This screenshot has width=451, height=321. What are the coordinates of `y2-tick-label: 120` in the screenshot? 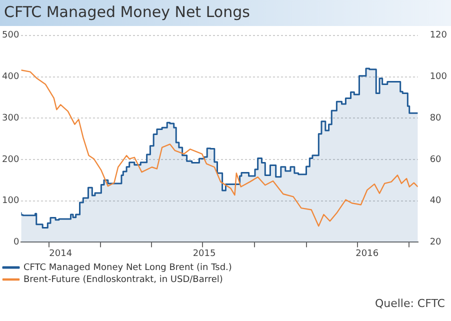 It's located at (439, 35).